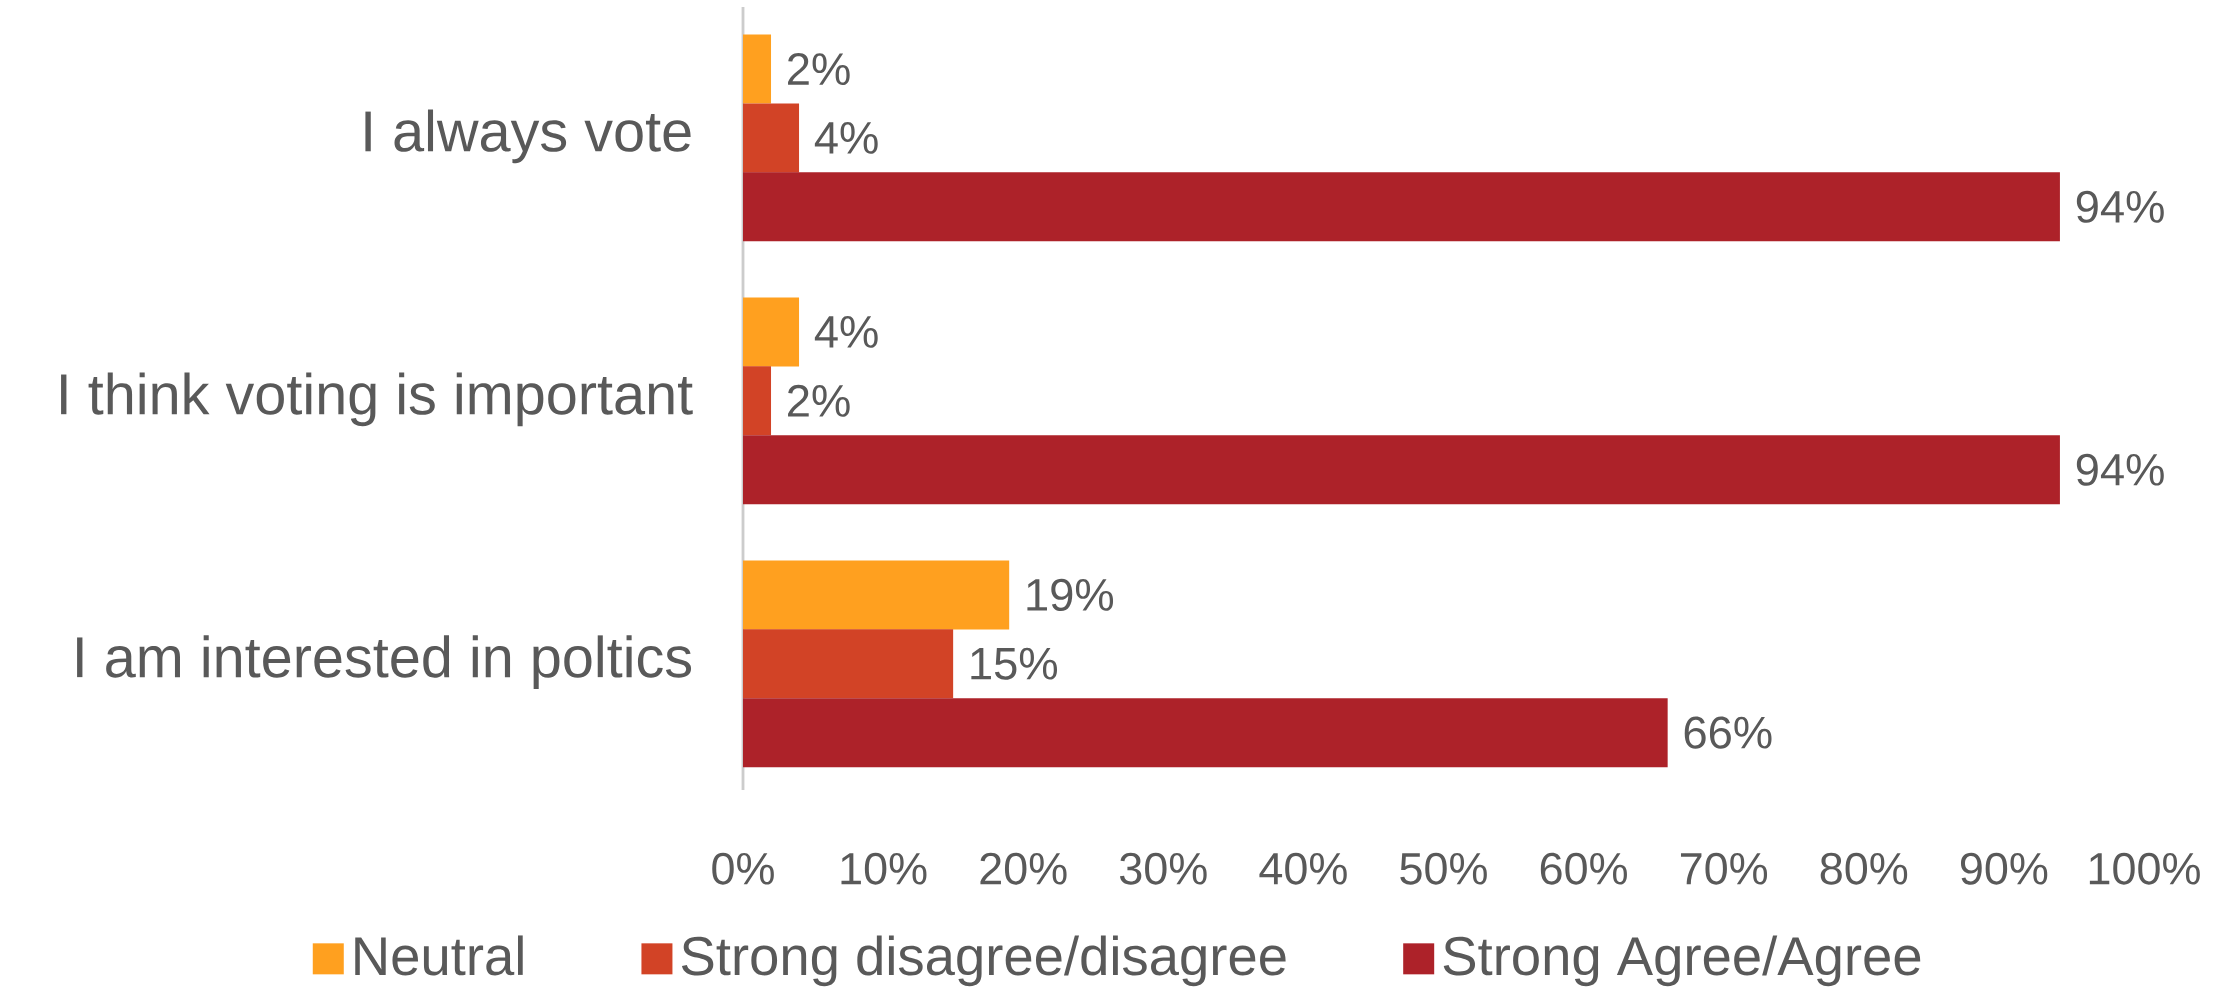  I want to click on y-tick-label: I am interested in poltics, so click(384, 662).